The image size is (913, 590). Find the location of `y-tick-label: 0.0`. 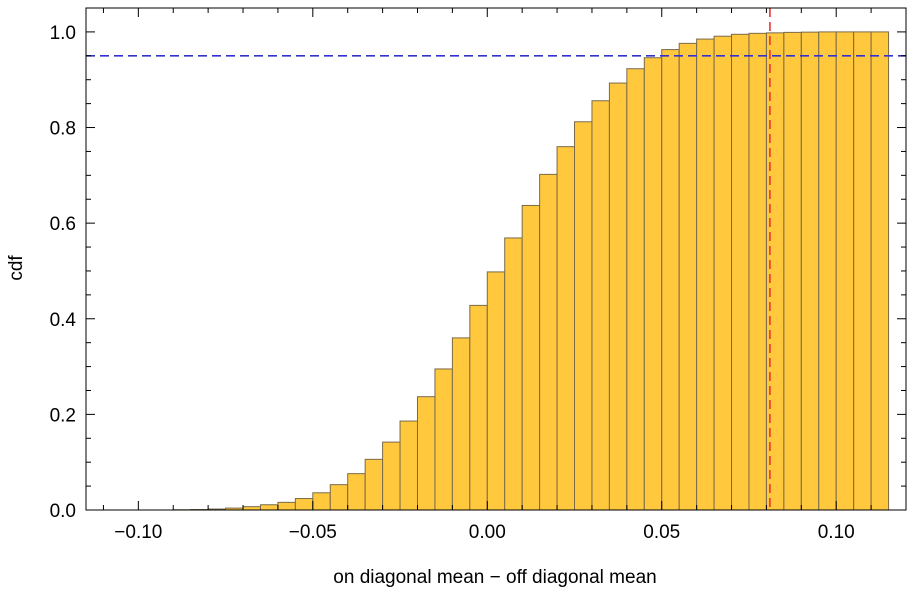

y-tick-label: 0.0 is located at coordinates (63, 511).